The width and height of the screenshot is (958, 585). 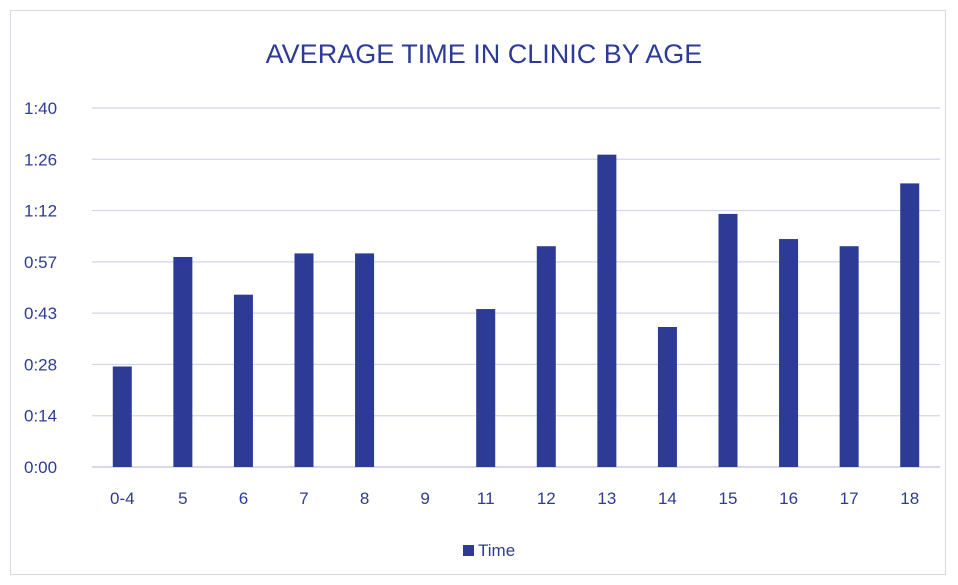 I want to click on x-tick-label: 5, so click(x=182, y=498).